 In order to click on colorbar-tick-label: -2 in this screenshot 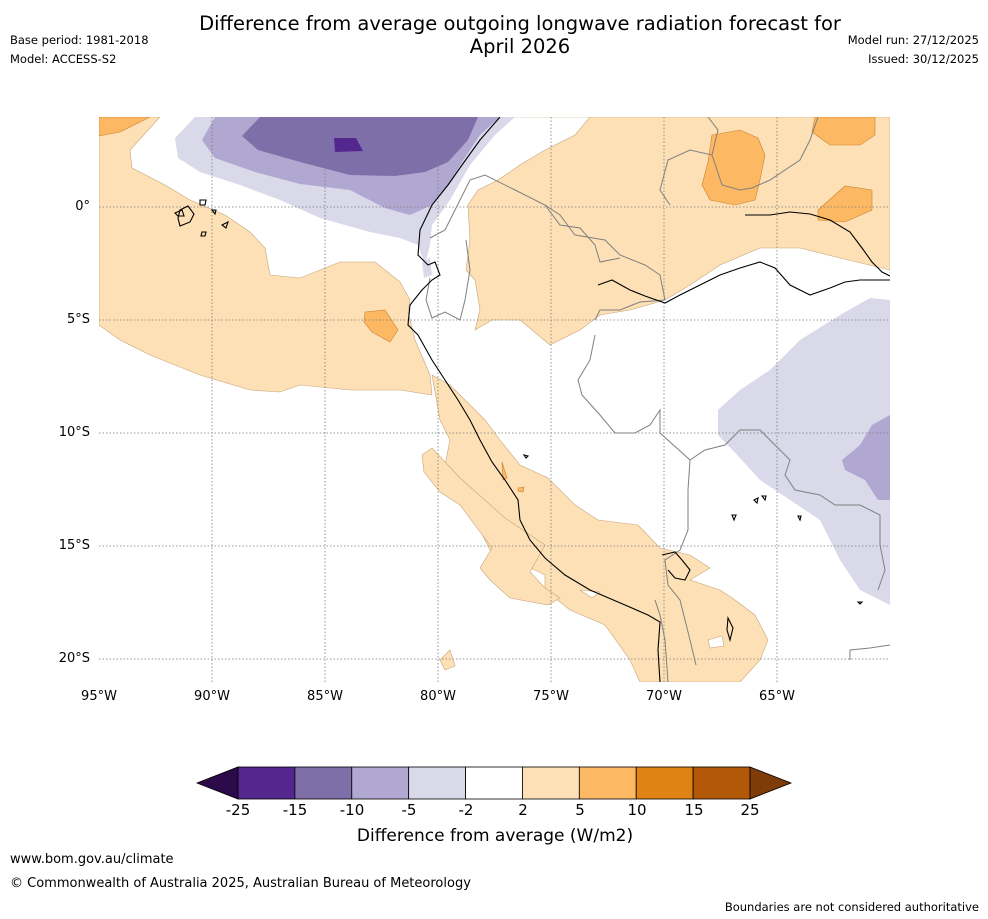, I will do `click(466, 810)`.